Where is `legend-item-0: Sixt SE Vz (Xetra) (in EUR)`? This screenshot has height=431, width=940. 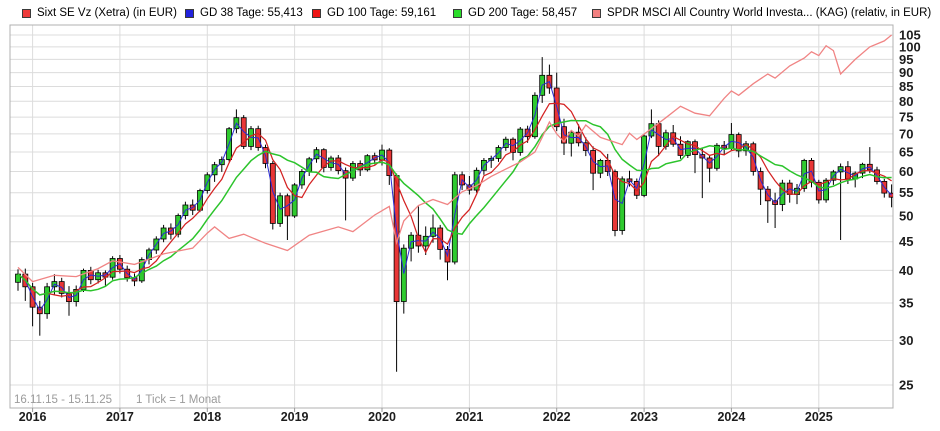 legend-item-0: Sixt SE Vz (Xetra) (in EUR) is located at coordinates (99, 13).